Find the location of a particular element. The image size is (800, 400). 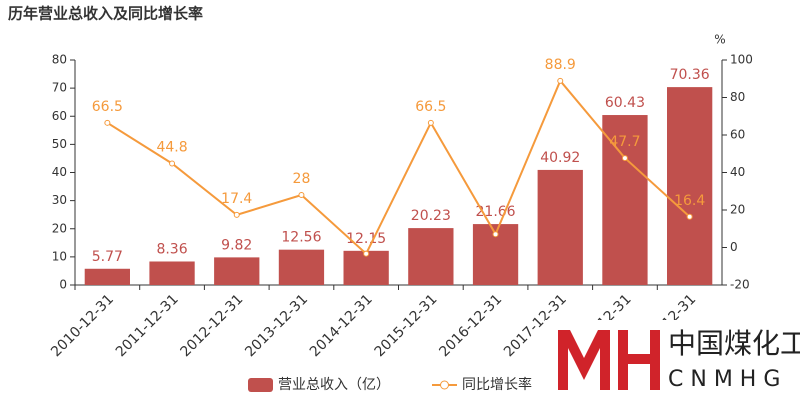

x-tick-label: 2013-12-31 is located at coordinates (276, 325).